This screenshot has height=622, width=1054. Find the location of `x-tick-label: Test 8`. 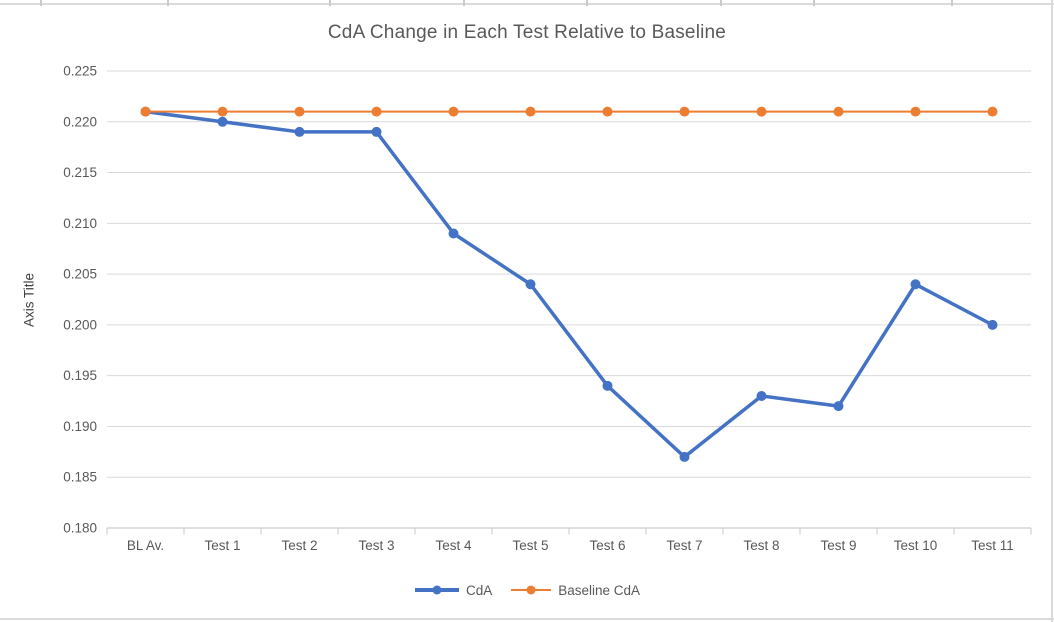

x-tick-label: Test 8 is located at coordinates (761, 545).